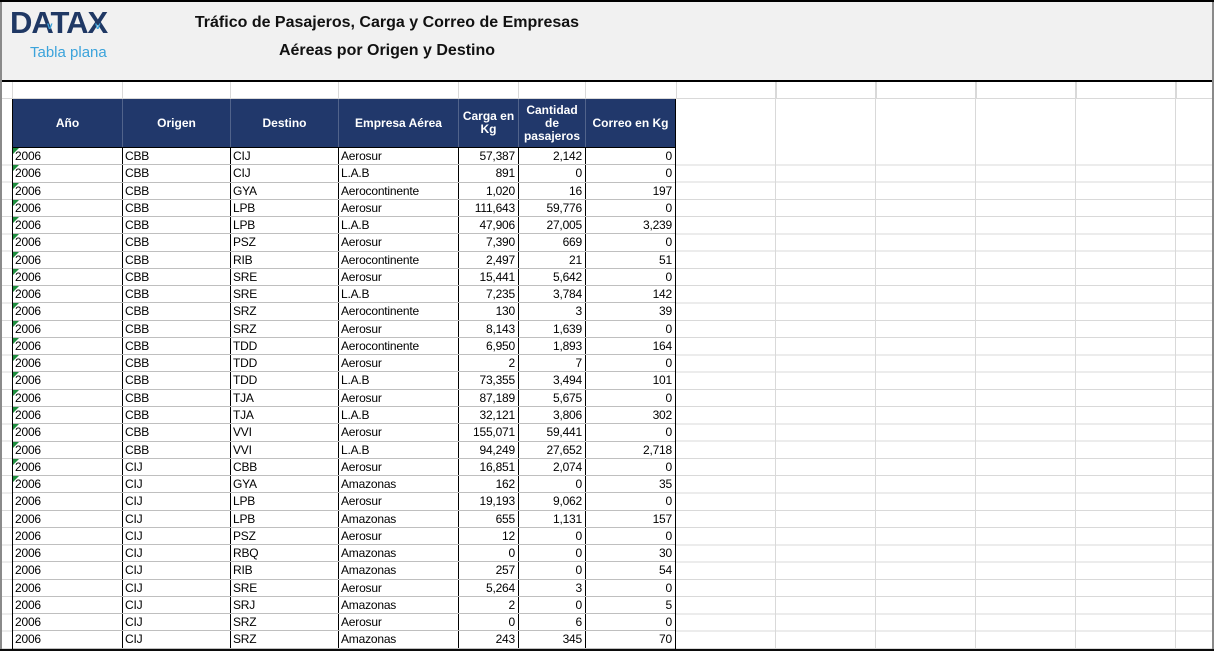 The width and height of the screenshot is (1214, 651). I want to click on column-header-airline: Empresa Aérea, so click(399, 123).